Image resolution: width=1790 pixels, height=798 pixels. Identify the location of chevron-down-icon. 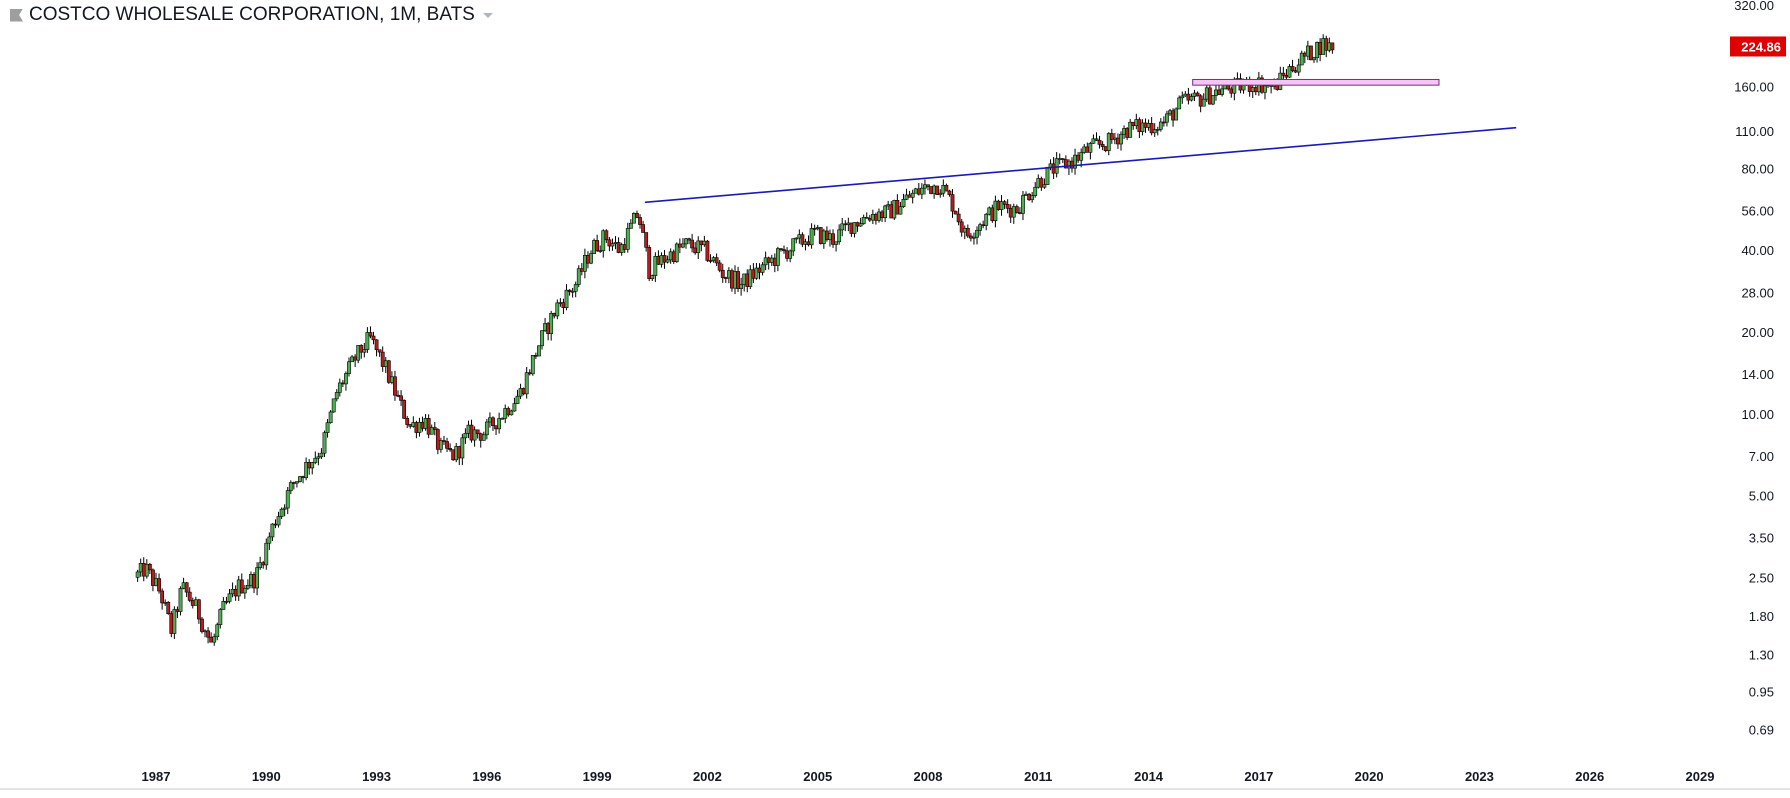
(487, 15).